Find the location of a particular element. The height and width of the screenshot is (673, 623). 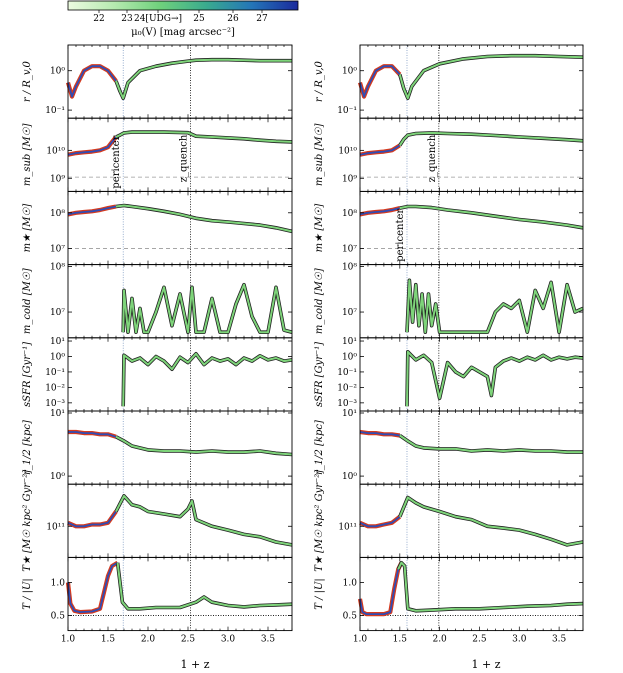

y-tick-label: 10⁷ is located at coordinates (57, 313).